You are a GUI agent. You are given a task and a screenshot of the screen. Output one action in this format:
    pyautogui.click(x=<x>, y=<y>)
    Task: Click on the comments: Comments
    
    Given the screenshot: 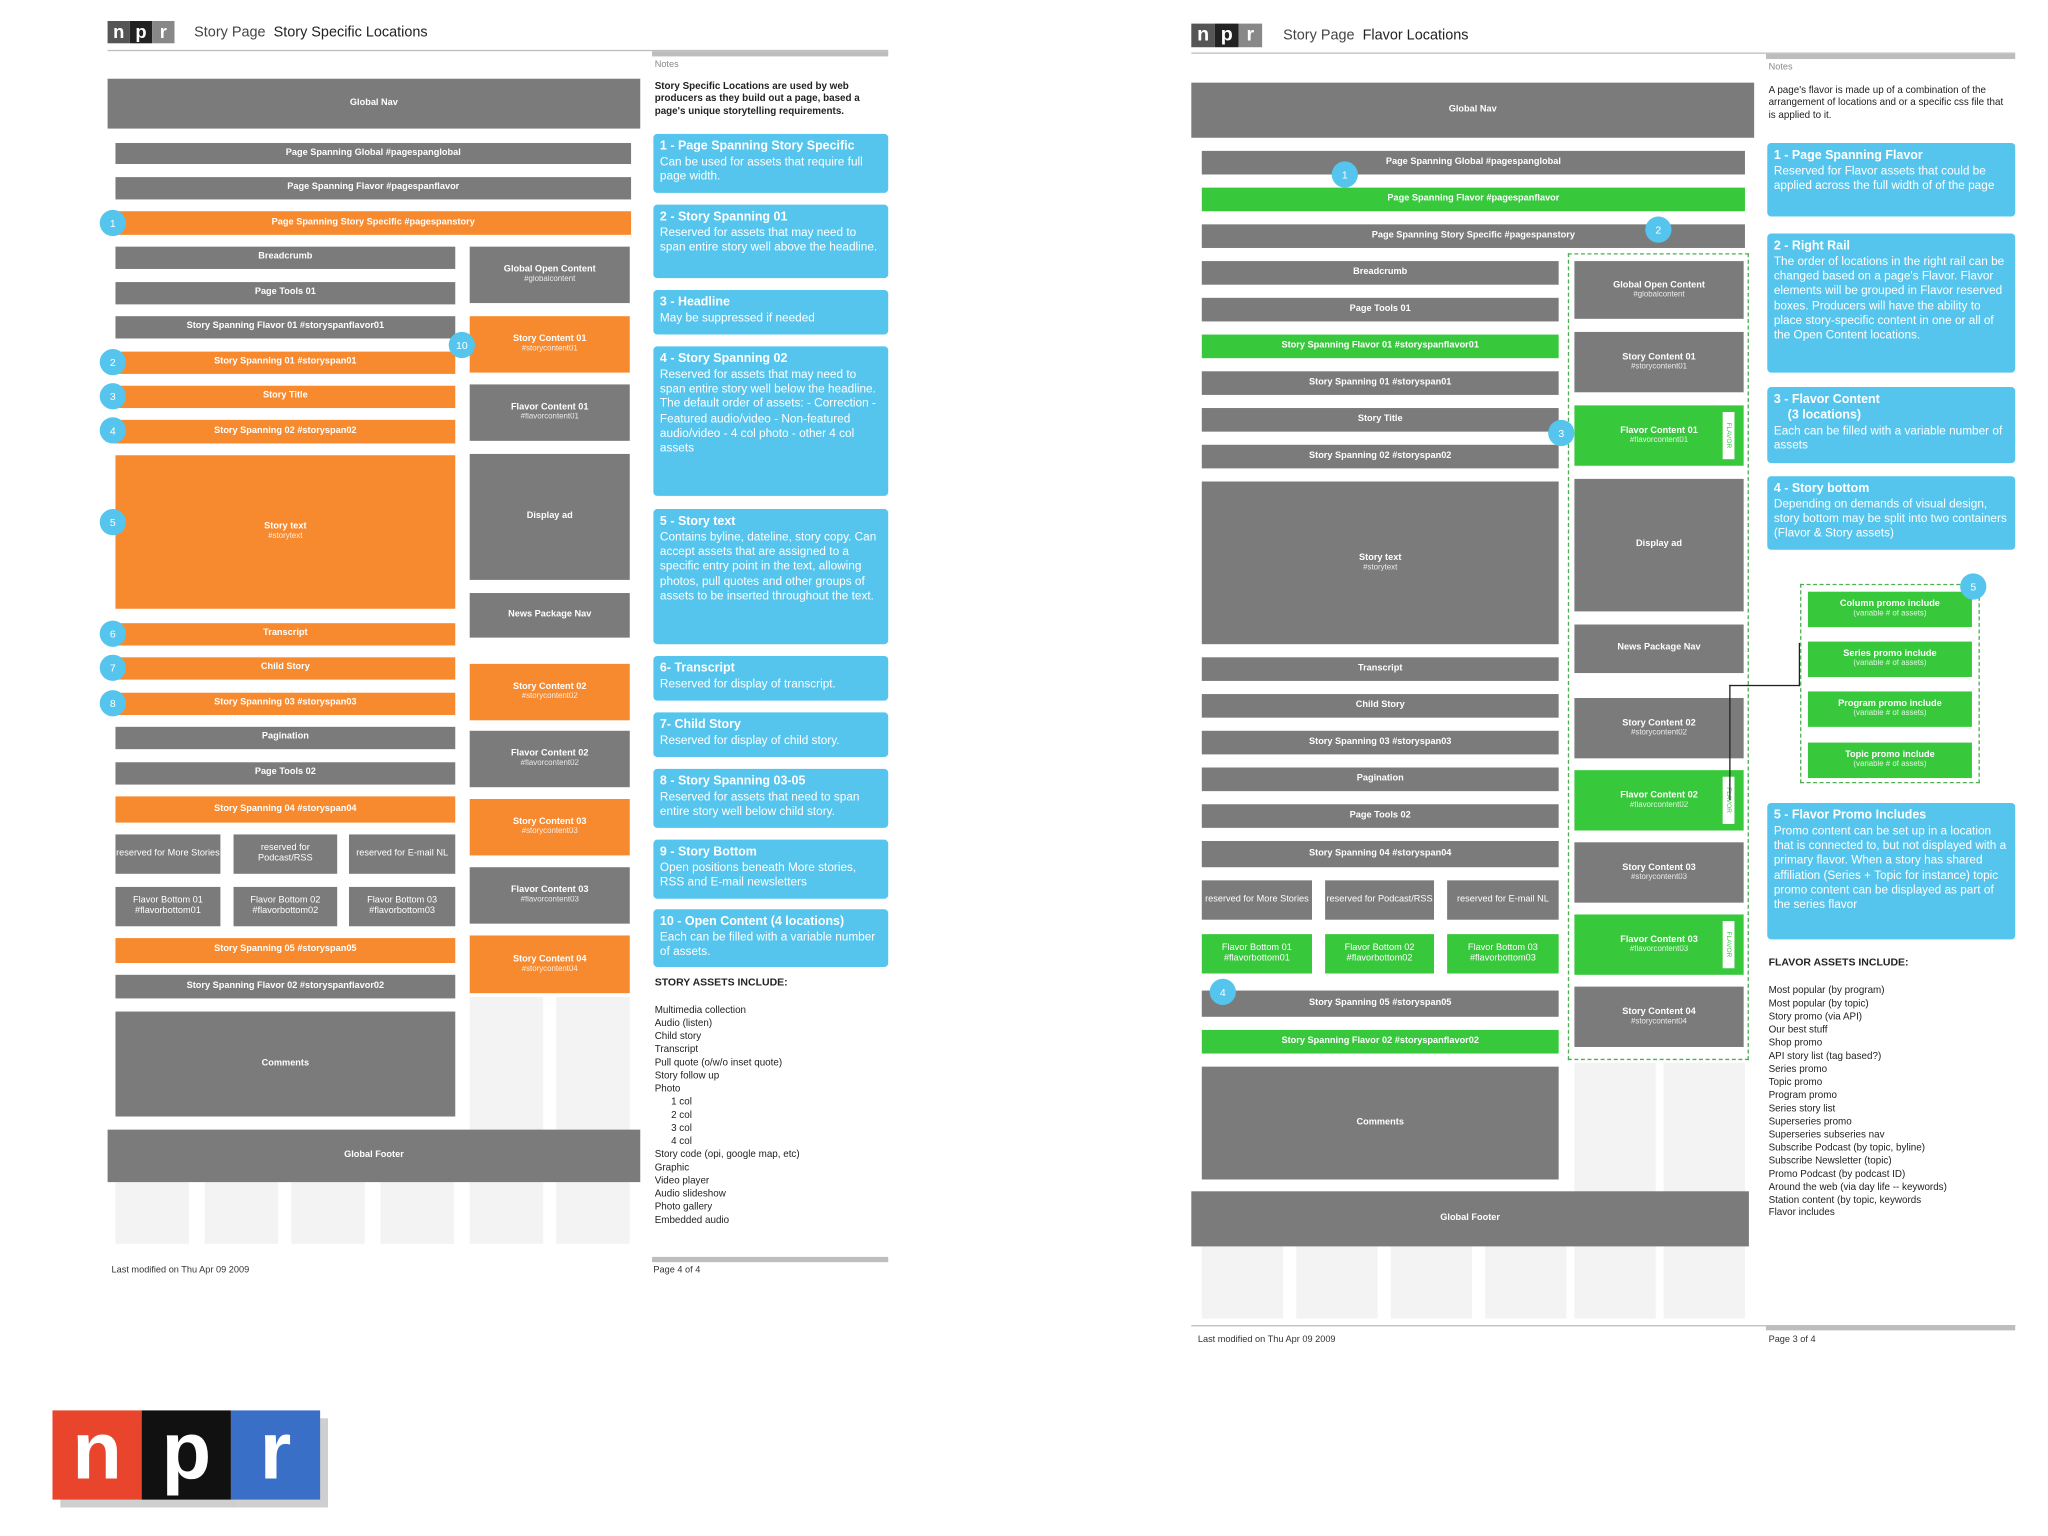 What is the action you would take?
    pyautogui.click(x=285, y=1064)
    